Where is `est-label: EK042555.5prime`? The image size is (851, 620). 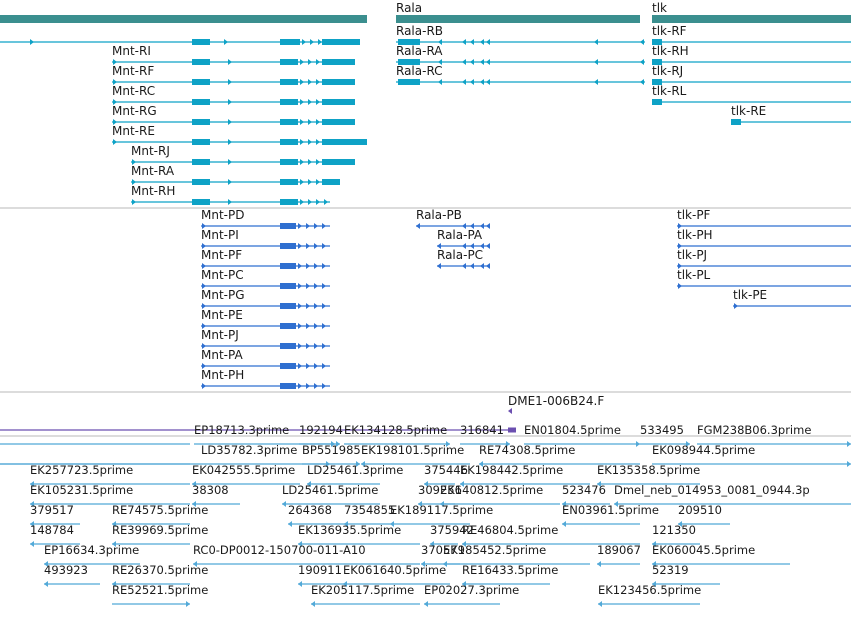 est-label: EK042555.5prime is located at coordinates (244, 470).